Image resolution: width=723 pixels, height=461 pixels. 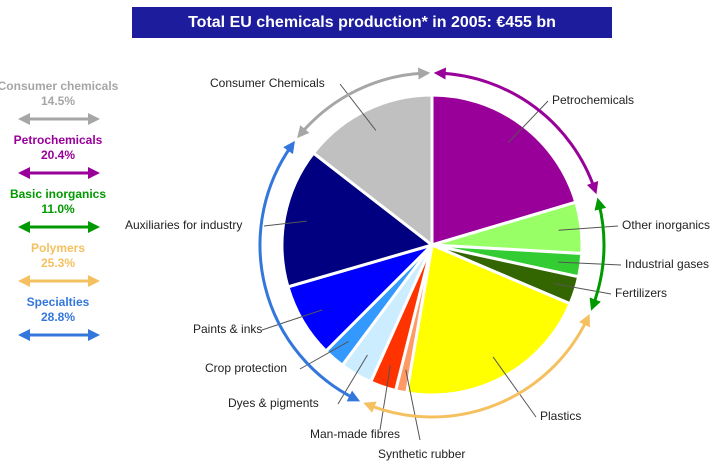 I want to click on slice-label: Man-made fibres, so click(x=355, y=434).